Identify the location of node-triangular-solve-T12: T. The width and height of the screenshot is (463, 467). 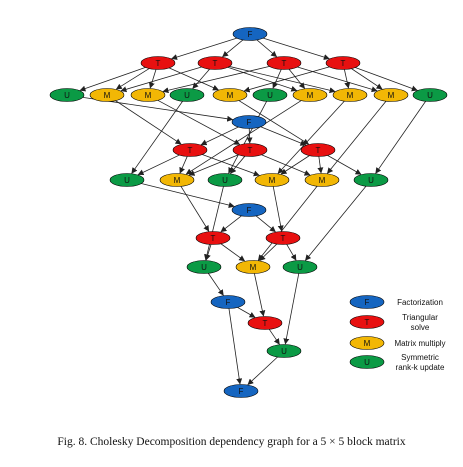
(158, 63).